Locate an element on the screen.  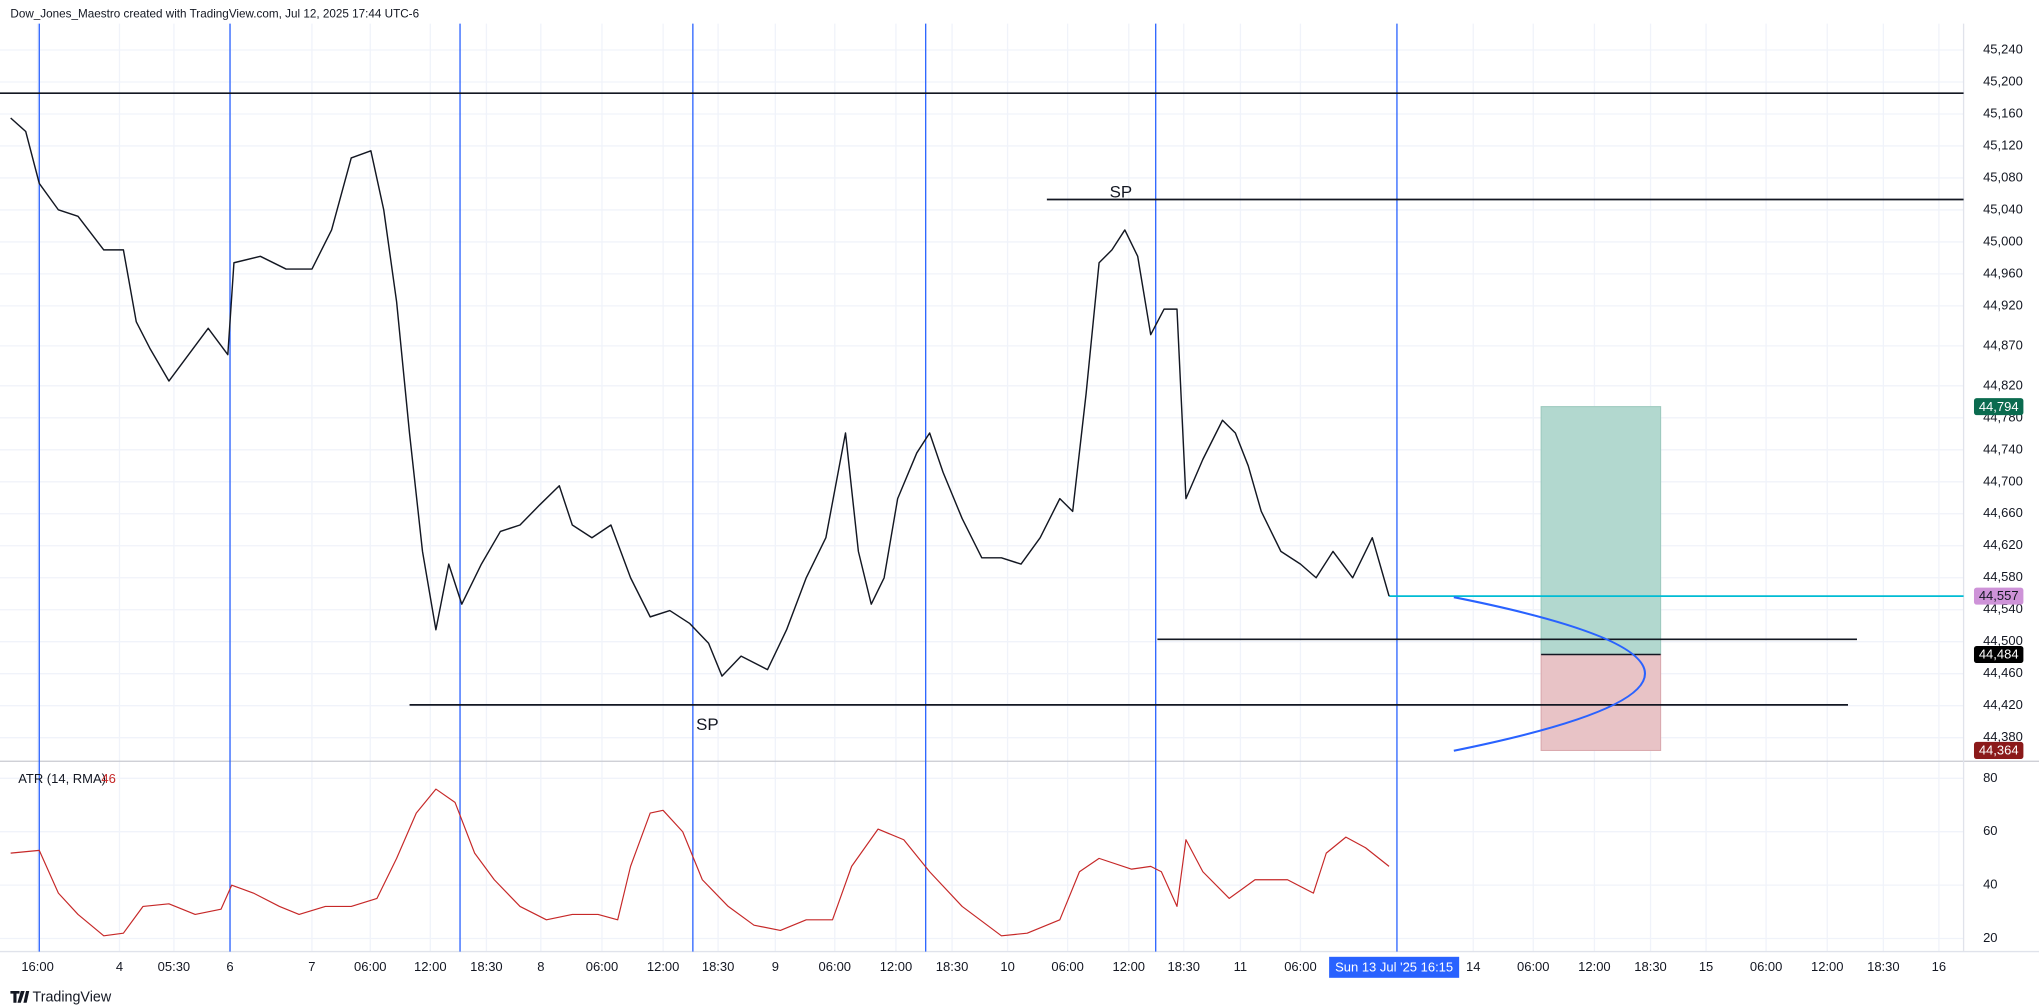
y-tick-label: 44,420 is located at coordinates (2003, 704).